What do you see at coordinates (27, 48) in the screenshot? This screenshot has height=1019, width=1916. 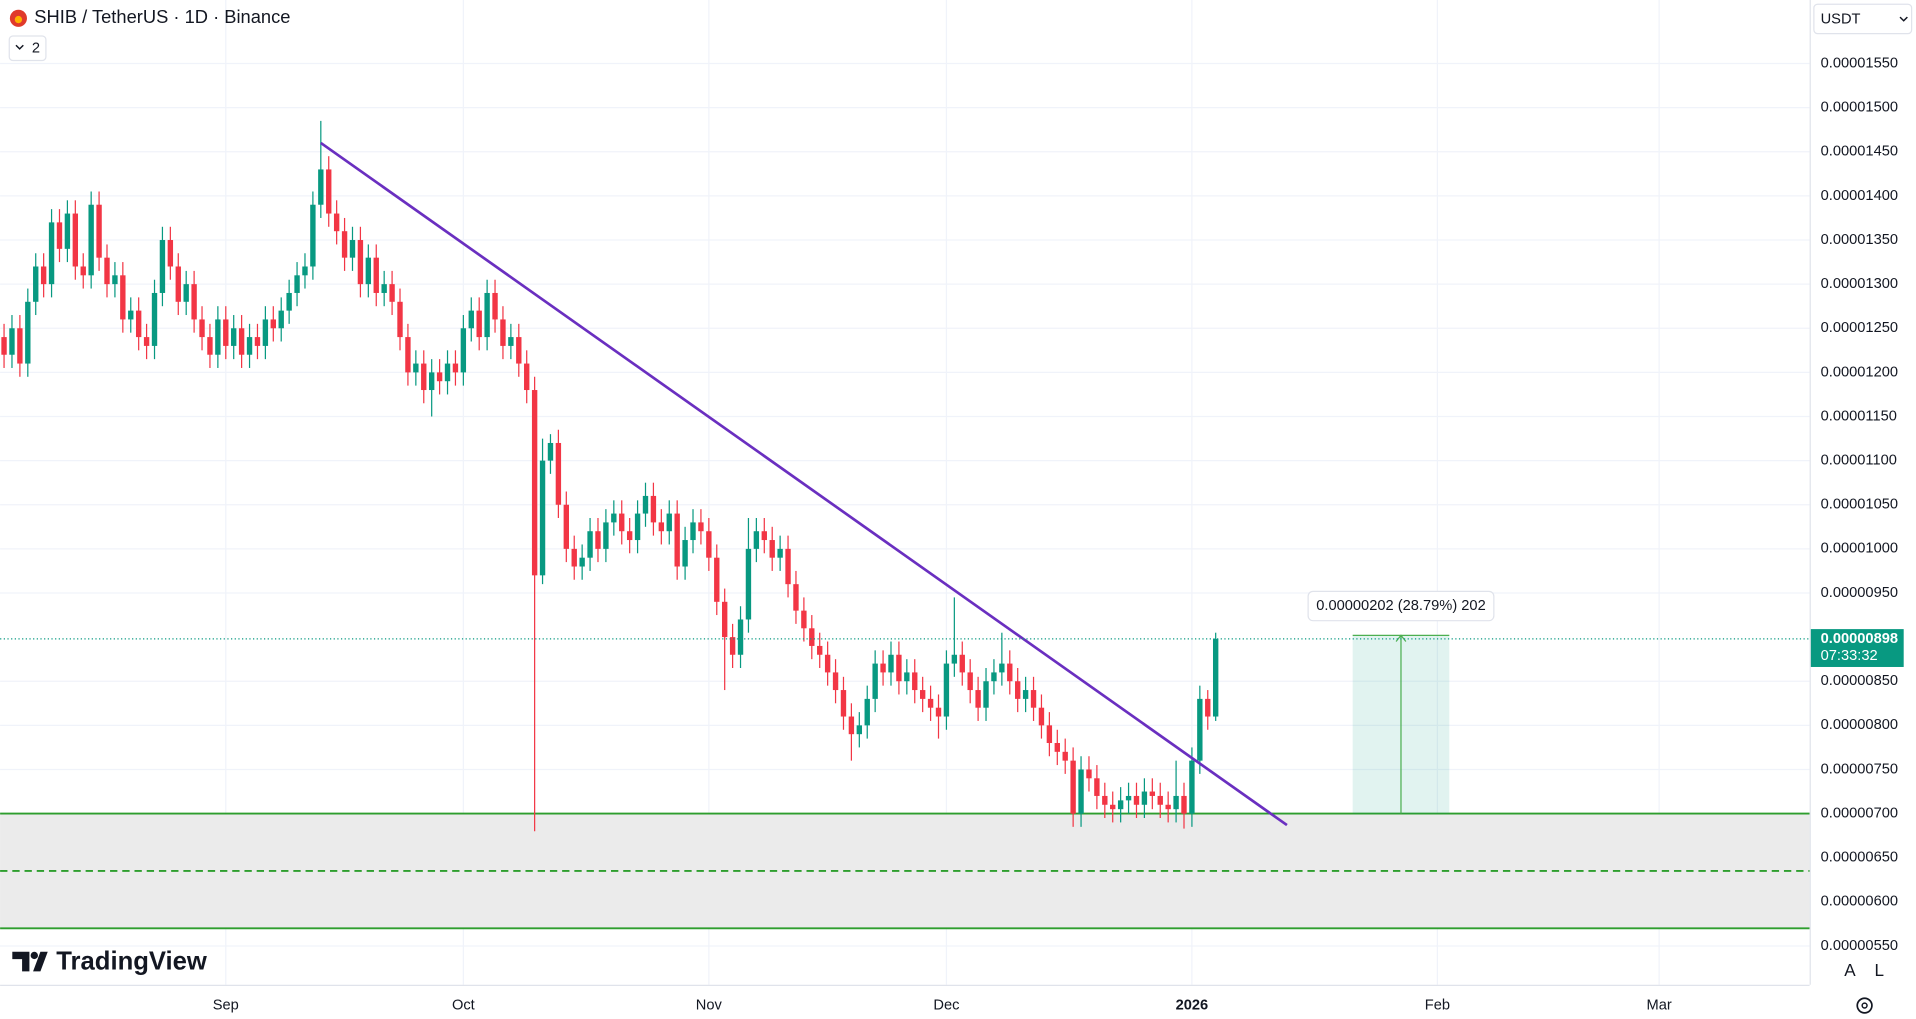 I see `indicator-toggle` at bounding box center [27, 48].